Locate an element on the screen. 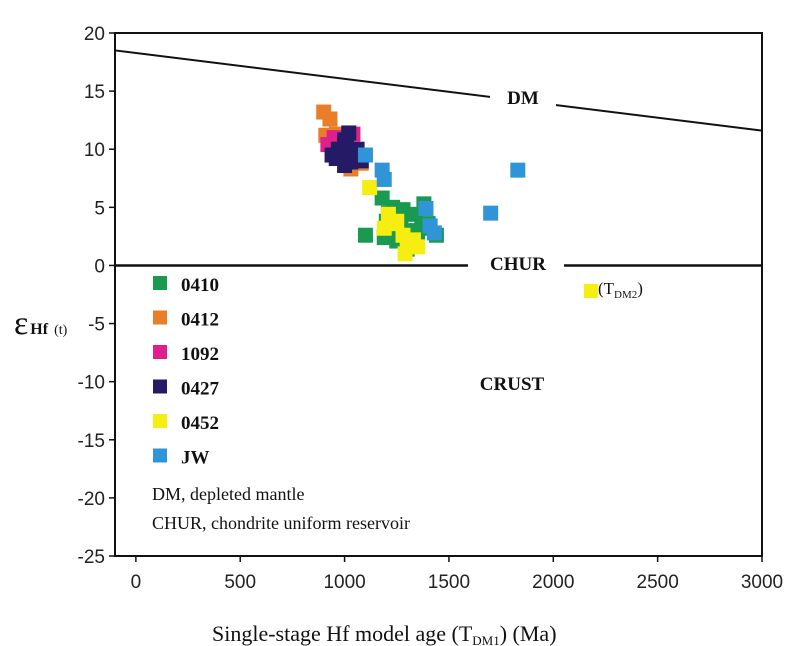 The image size is (790, 646). chur-label: CHUR is located at coordinates (518, 264).